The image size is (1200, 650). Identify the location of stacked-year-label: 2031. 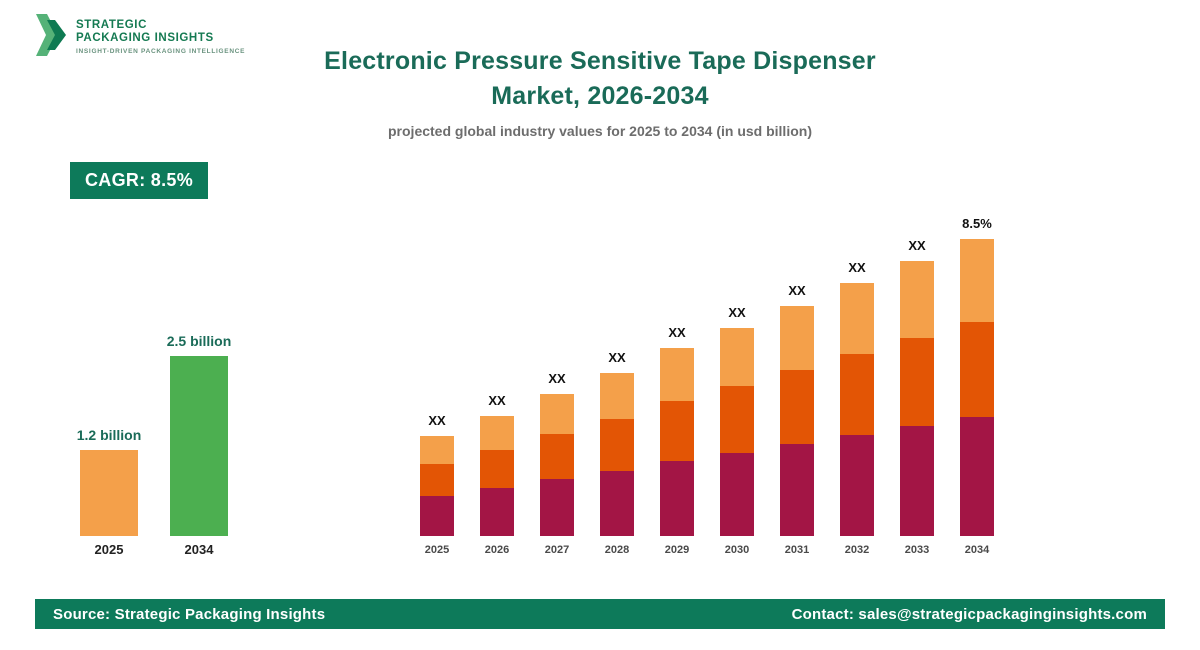
(797, 550).